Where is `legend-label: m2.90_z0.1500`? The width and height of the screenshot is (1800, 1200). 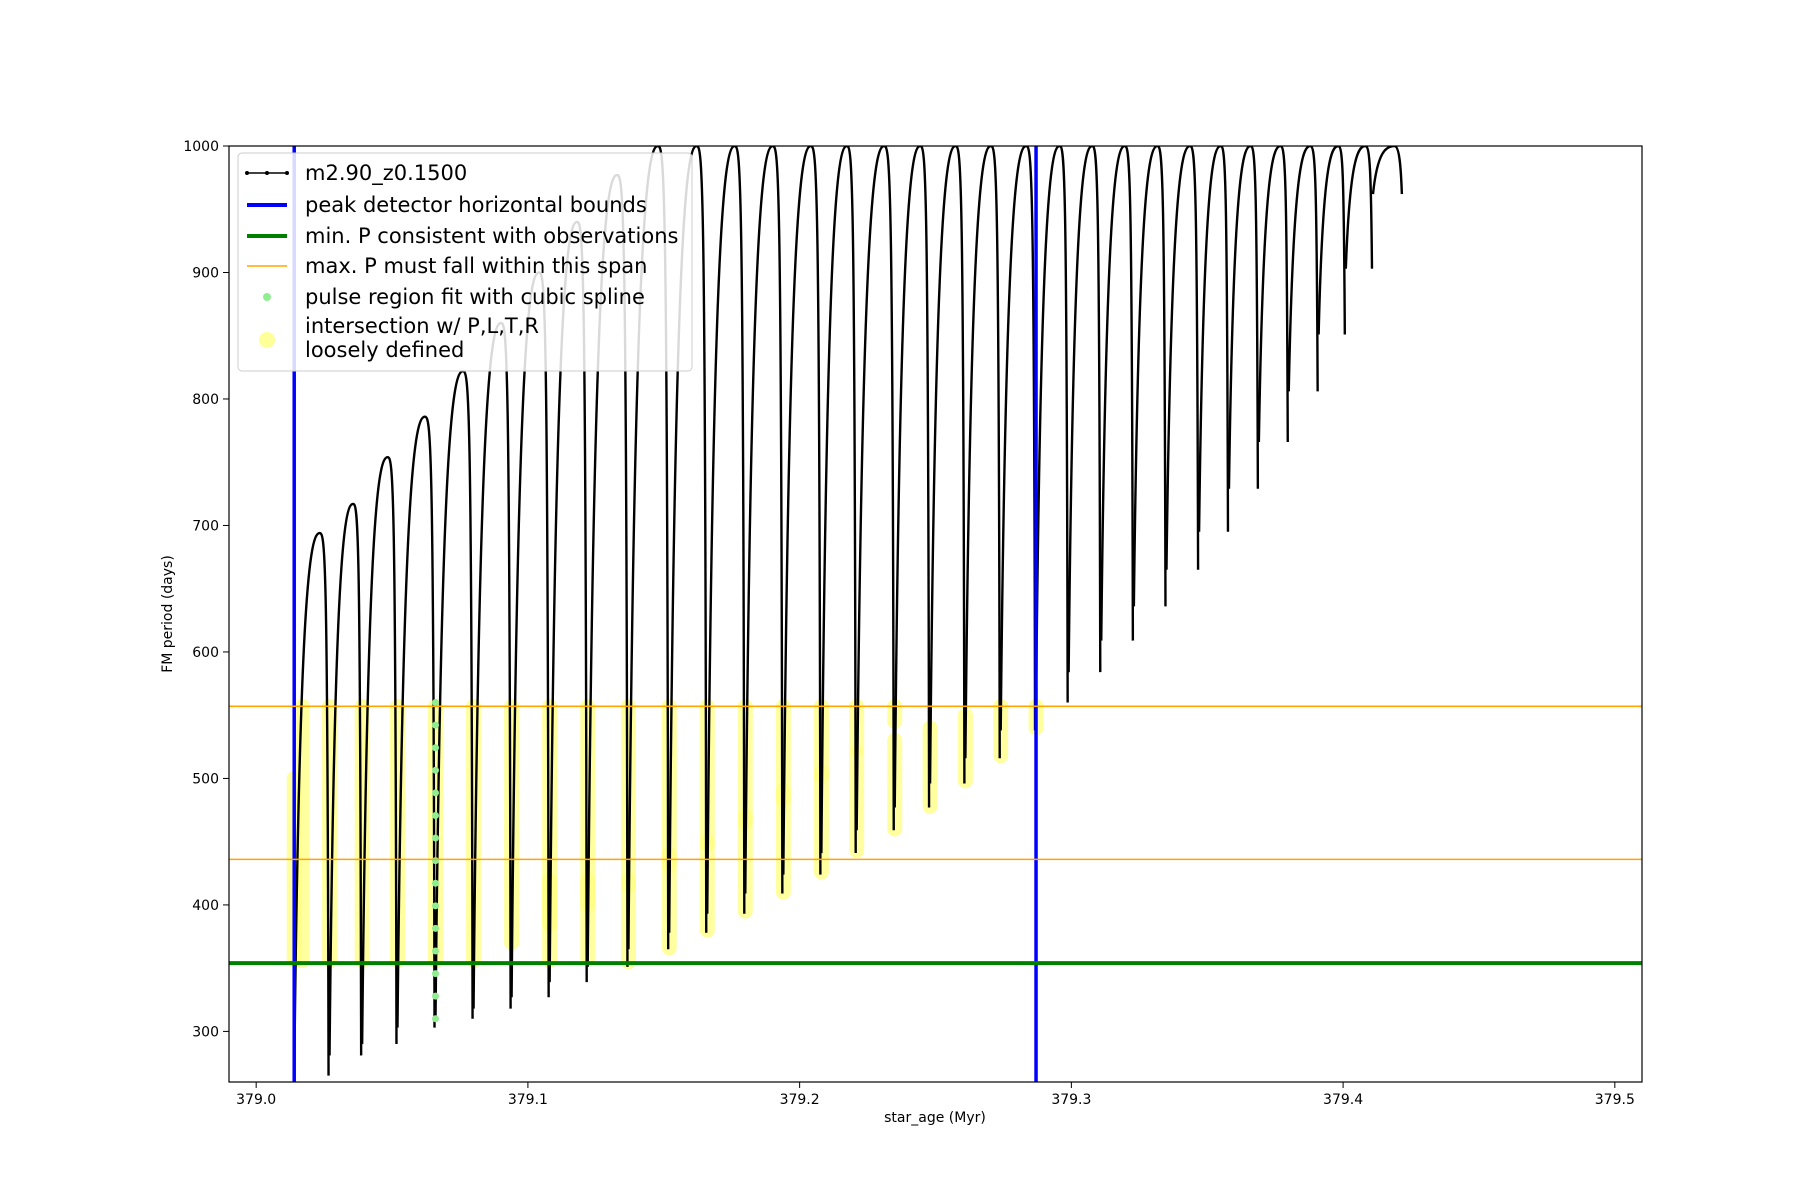
legend-label: m2.90_z0.1500 is located at coordinates (386, 173).